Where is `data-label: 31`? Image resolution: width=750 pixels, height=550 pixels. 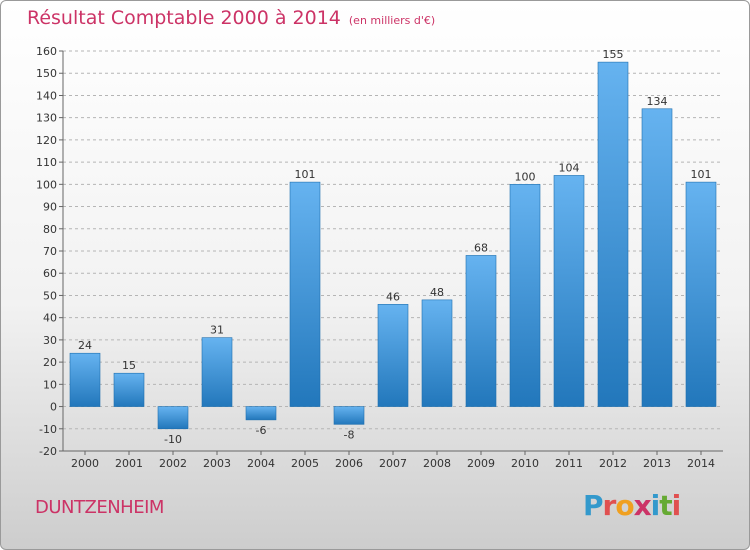
data-label: 31 is located at coordinates (217, 330).